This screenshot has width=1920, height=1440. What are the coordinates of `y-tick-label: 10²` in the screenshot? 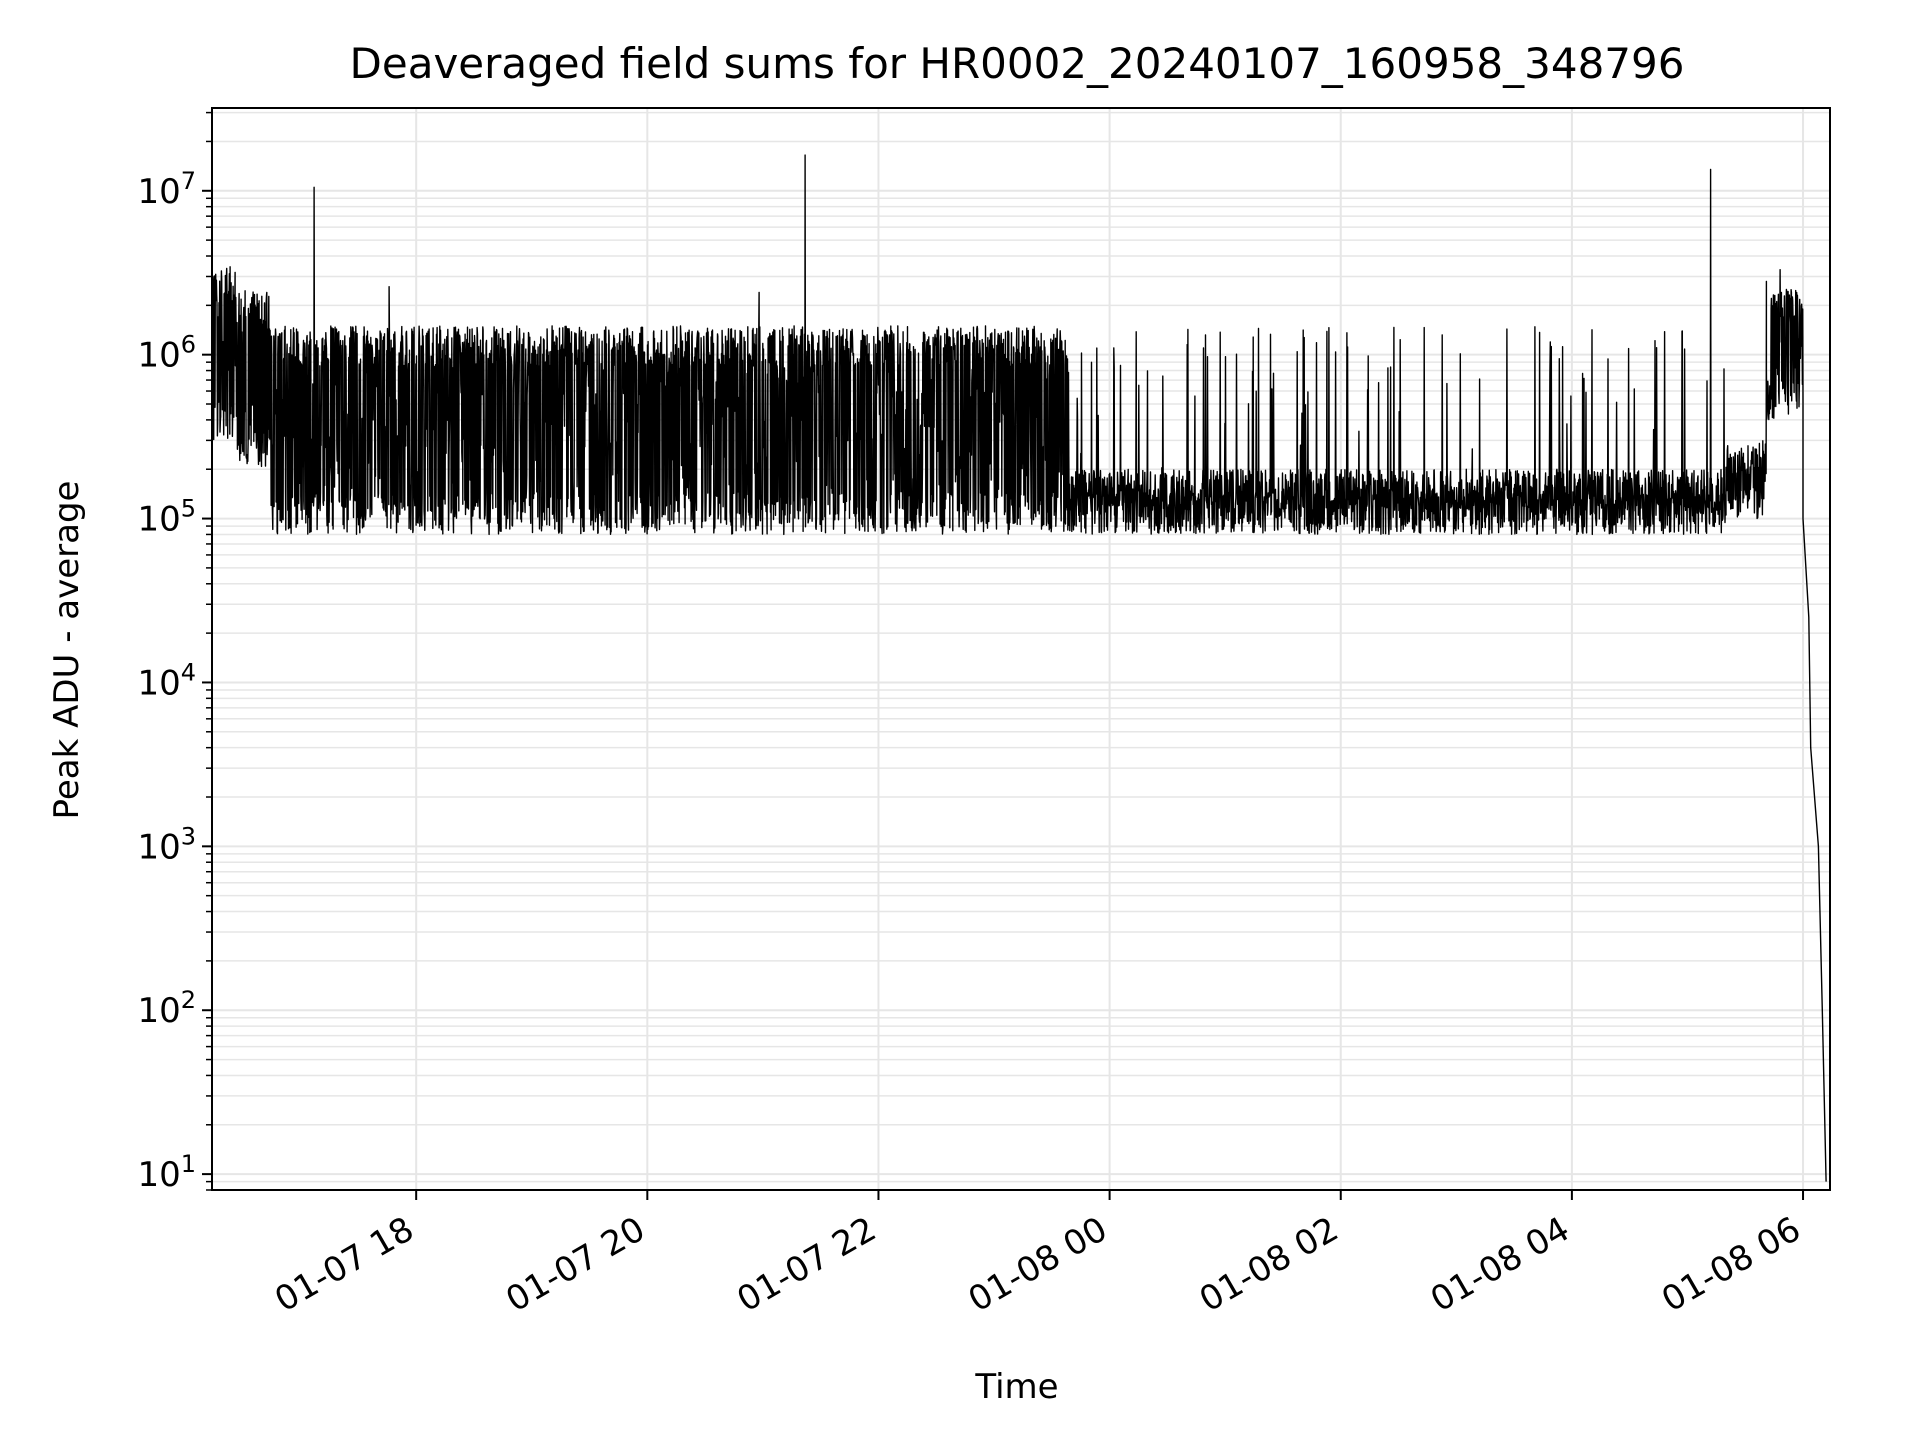 It's located at (166, 1008).